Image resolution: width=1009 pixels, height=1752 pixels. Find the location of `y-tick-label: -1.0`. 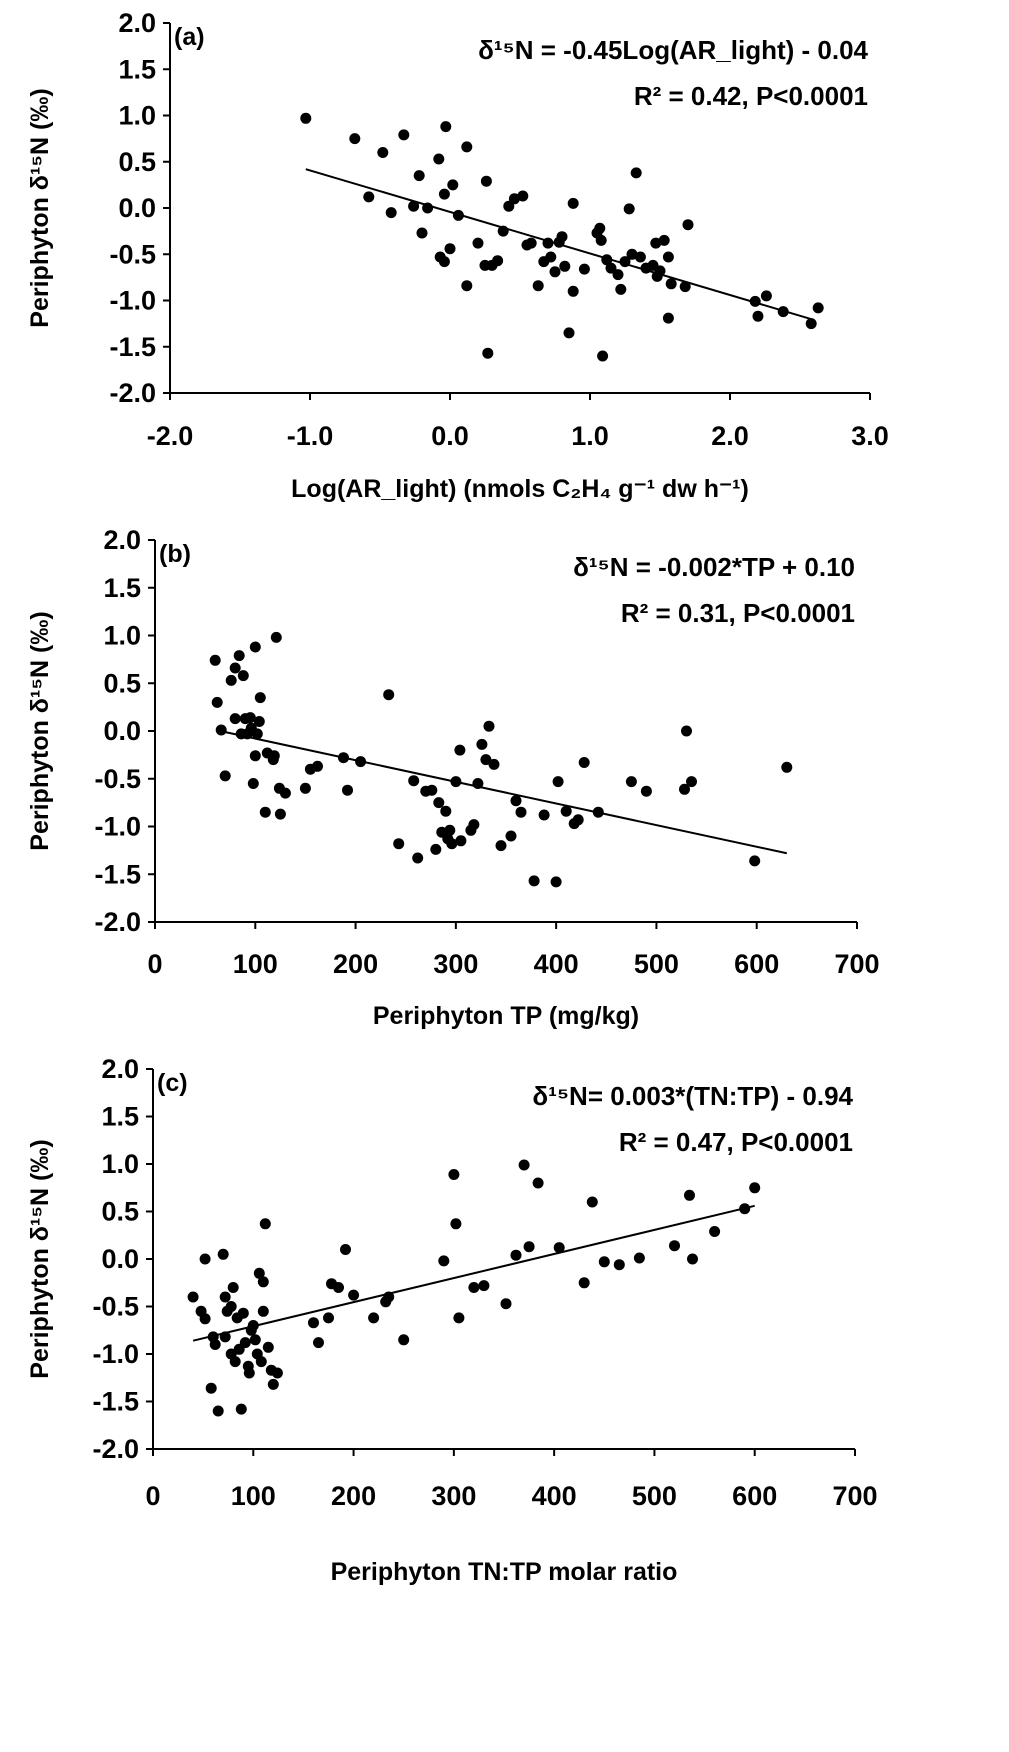

y-tick-label: -1.0 is located at coordinates (132, 301).